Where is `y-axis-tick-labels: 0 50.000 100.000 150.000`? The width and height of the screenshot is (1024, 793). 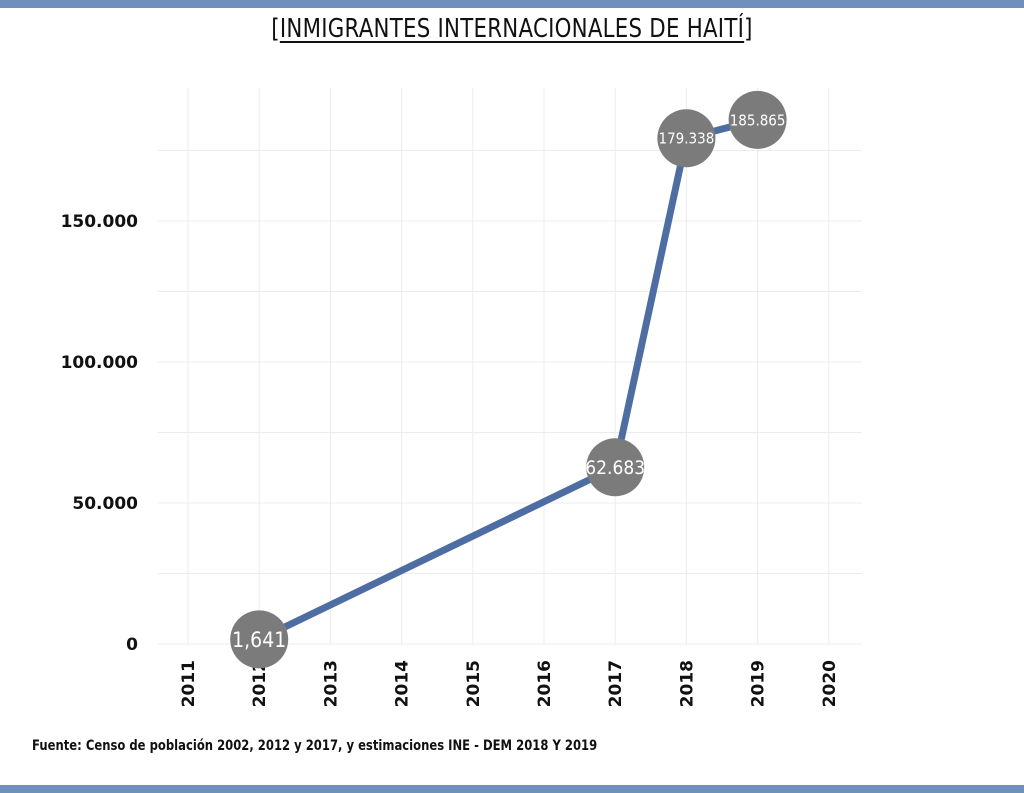 y-axis-tick-labels: 0 50.000 100.000 150.000 is located at coordinates (100, 433).